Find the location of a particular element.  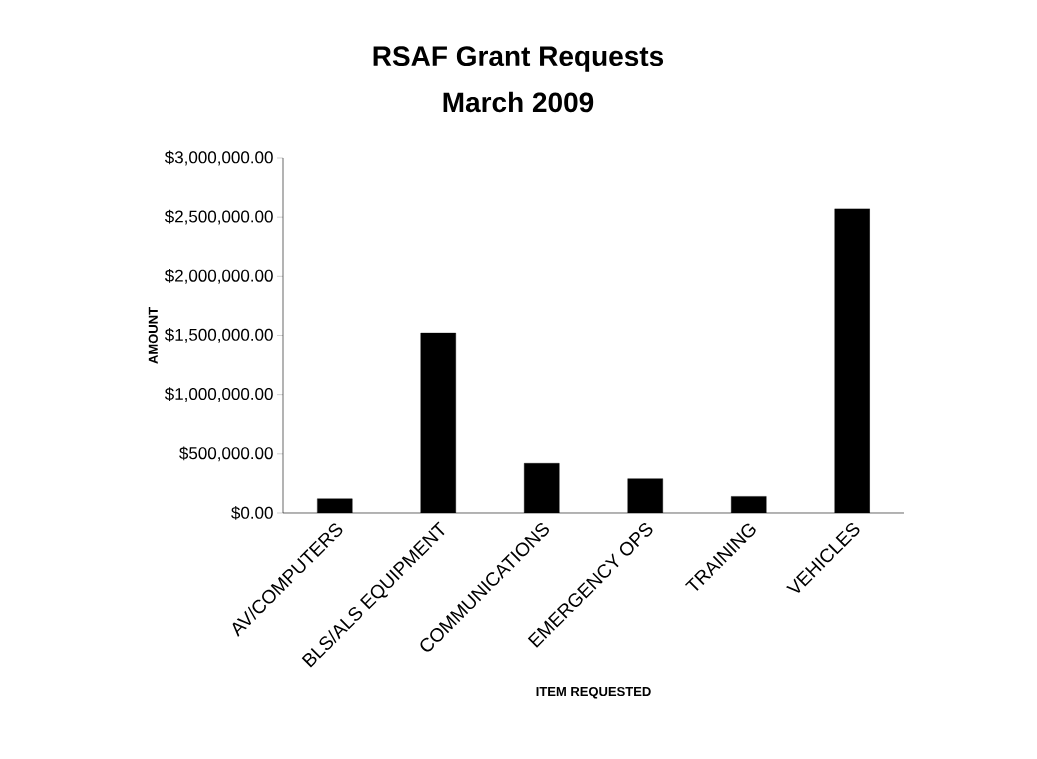

chart-title: RSAF Grant Requests is located at coordinates (518, 59).